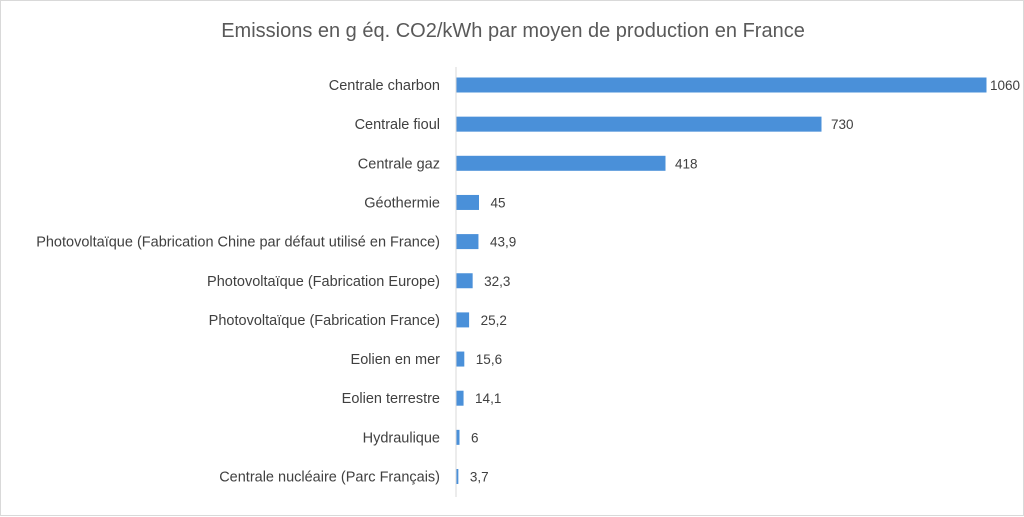 This screenshot has width=1024, height=517. What do you see at coordinates (498, 202) in the screenshot?
I see `data-label: 45` at bounding box center [498, 202].